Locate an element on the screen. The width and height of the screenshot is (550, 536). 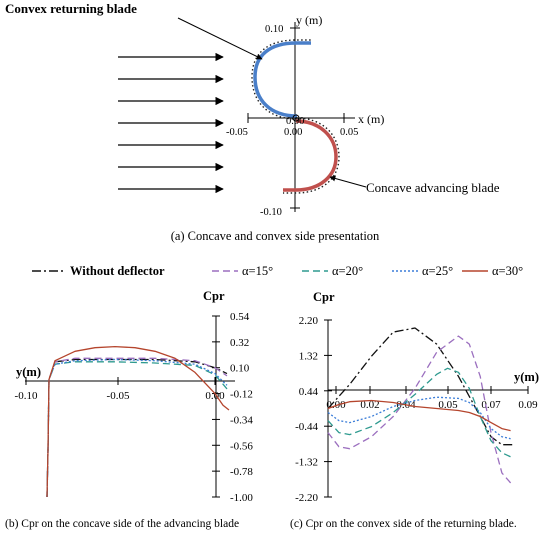
rotor-center is located at coordinates (296, 118).